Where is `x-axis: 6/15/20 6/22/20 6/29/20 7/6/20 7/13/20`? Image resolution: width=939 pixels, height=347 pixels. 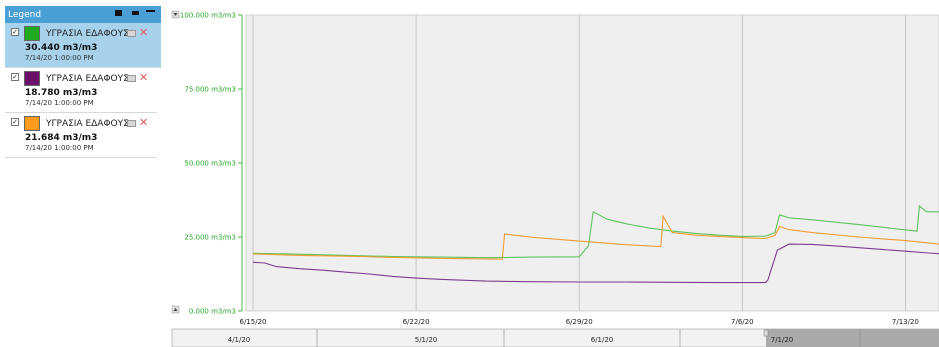 x-axis: 6/15/20 6/22/20 6/29/20 7/6/20 7/13/20 is located at coordinates (579, 322).